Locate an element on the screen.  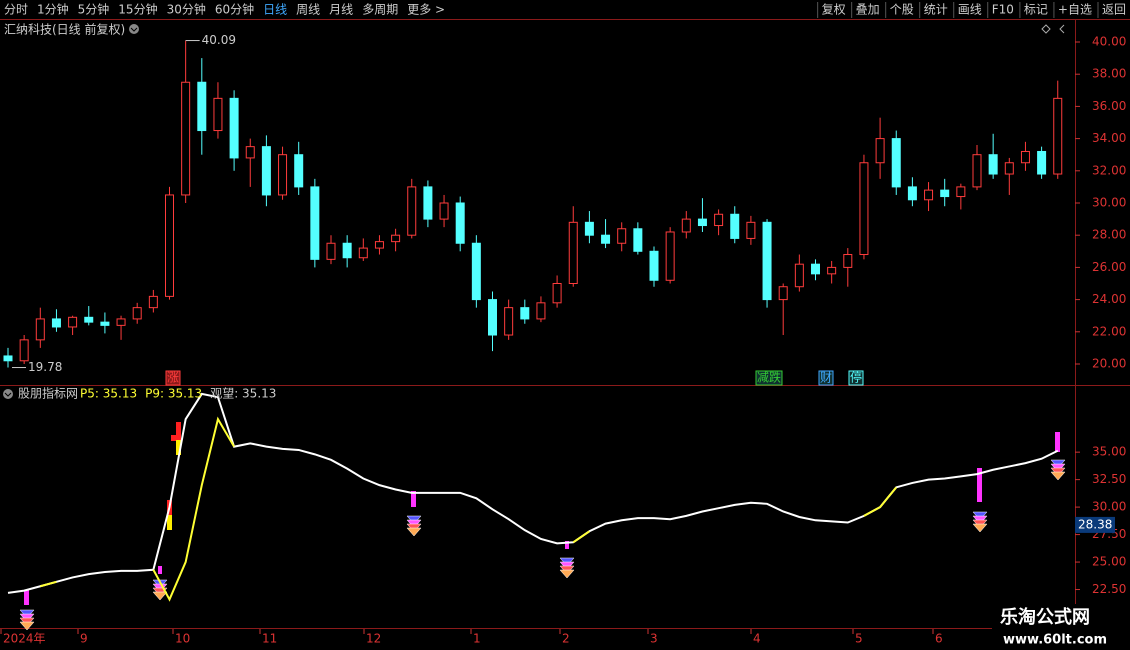
y-tick-label: 32.50 is located at coordinates (1109, 479).